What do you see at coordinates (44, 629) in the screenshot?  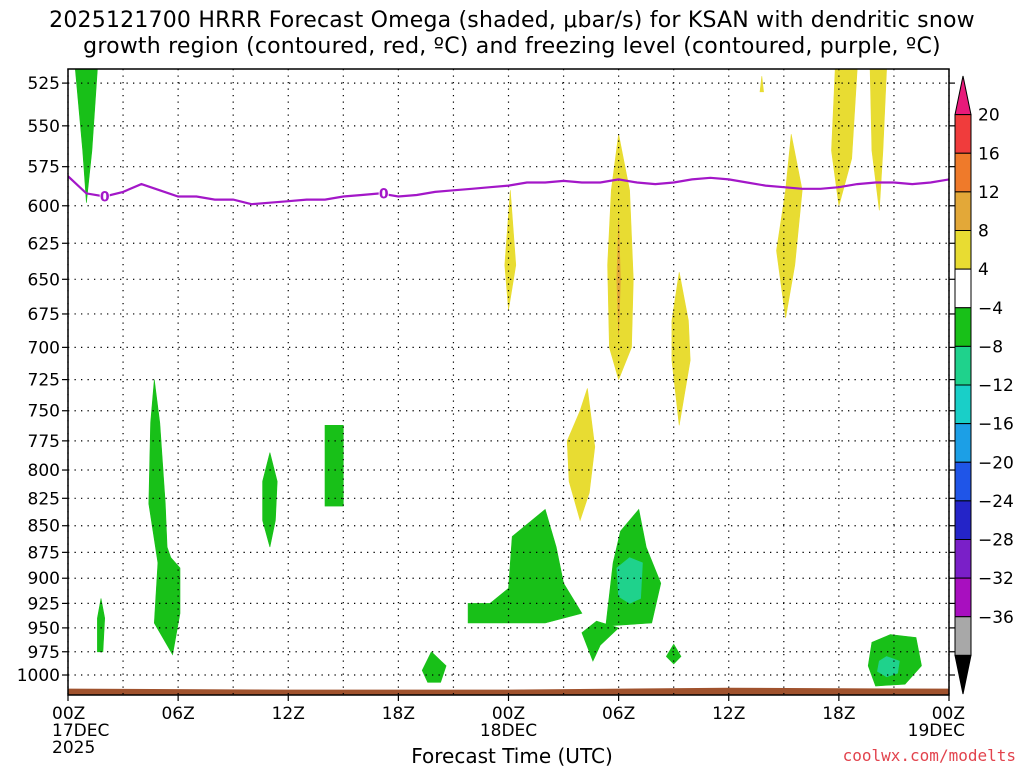 I see `y-tick-label: 950` at bounding box center [44, 629].